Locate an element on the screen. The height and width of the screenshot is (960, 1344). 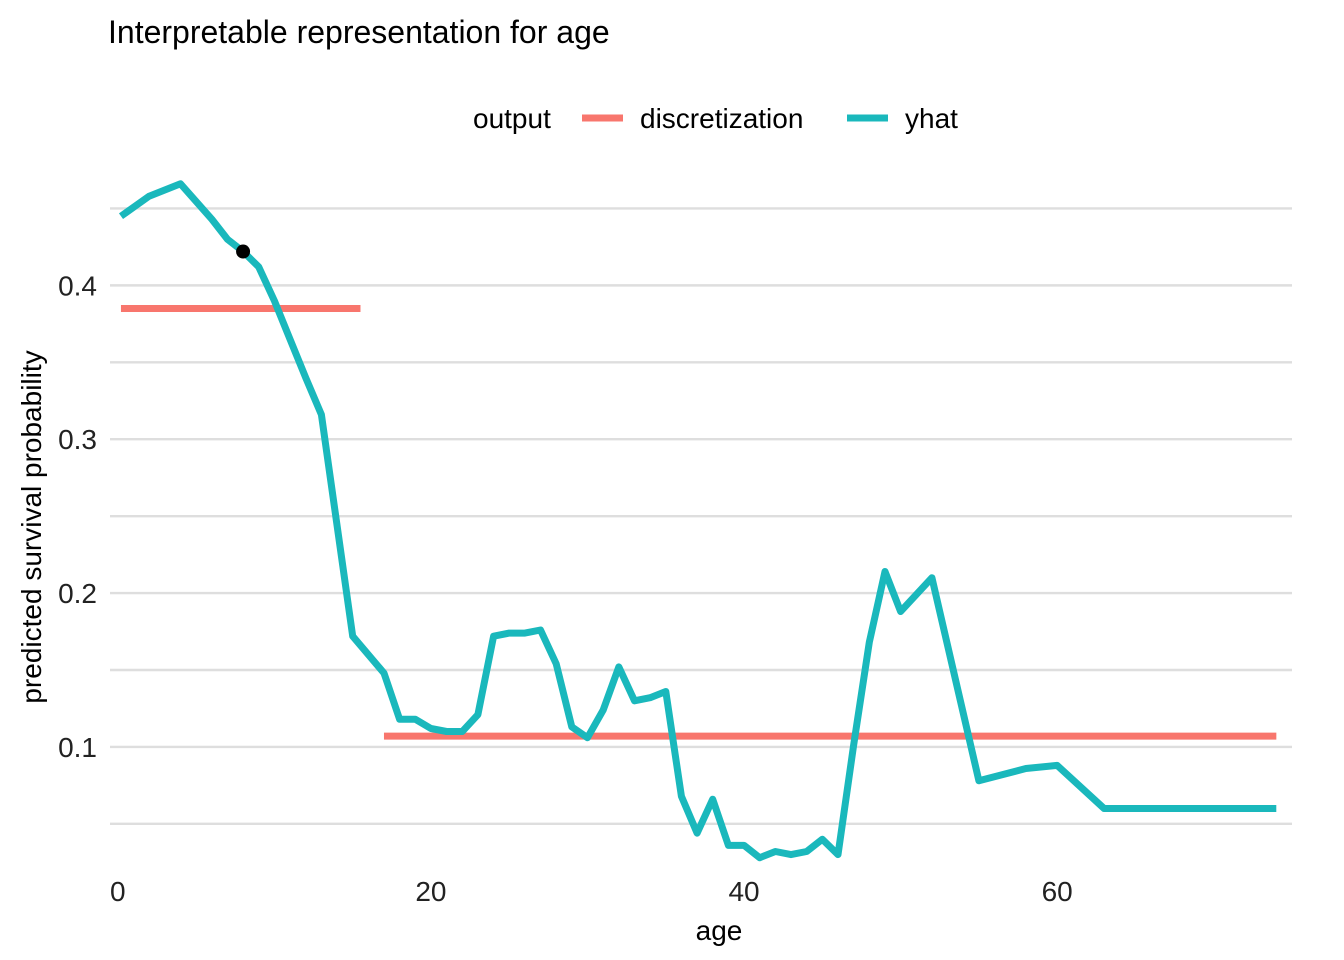
y-tick-label: 0.1 is located at coordinates (77, 747).